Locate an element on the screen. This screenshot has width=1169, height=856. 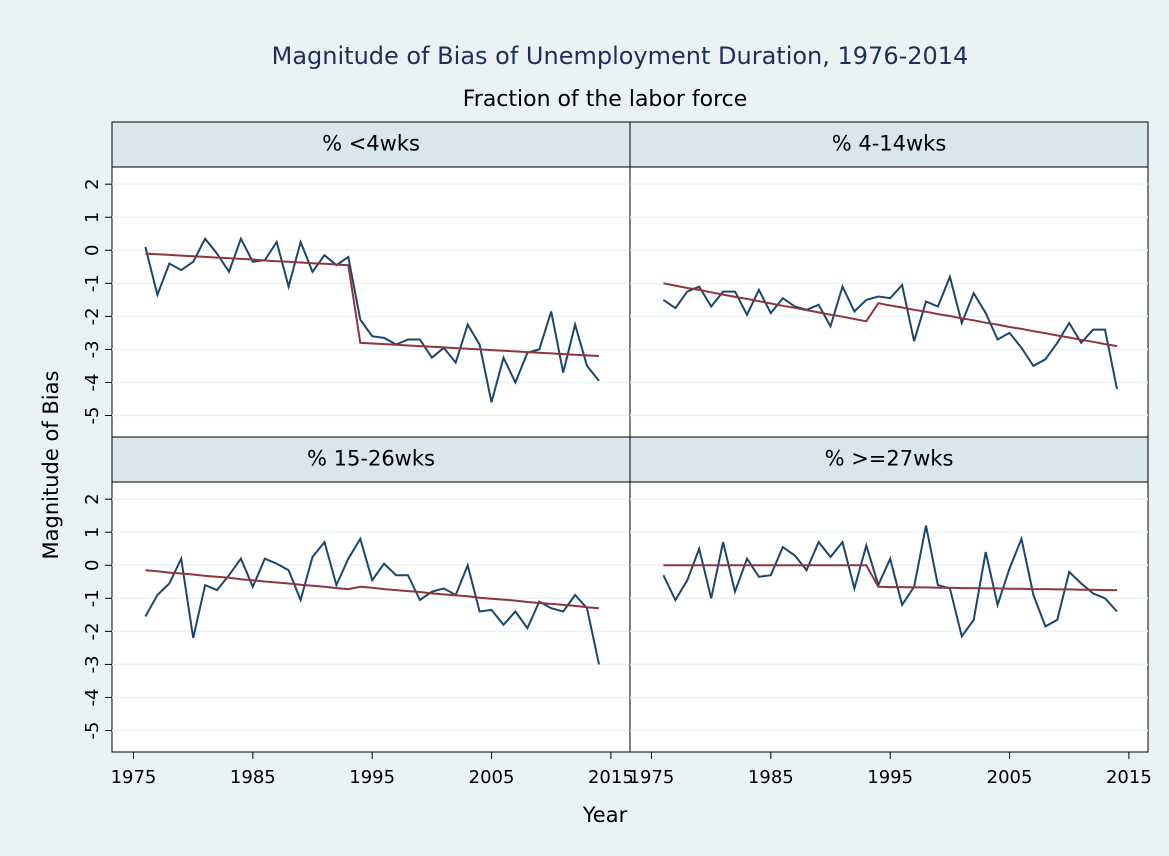
chart-subtitle: Fraction of the labor force is located at coordinates (605, 99).